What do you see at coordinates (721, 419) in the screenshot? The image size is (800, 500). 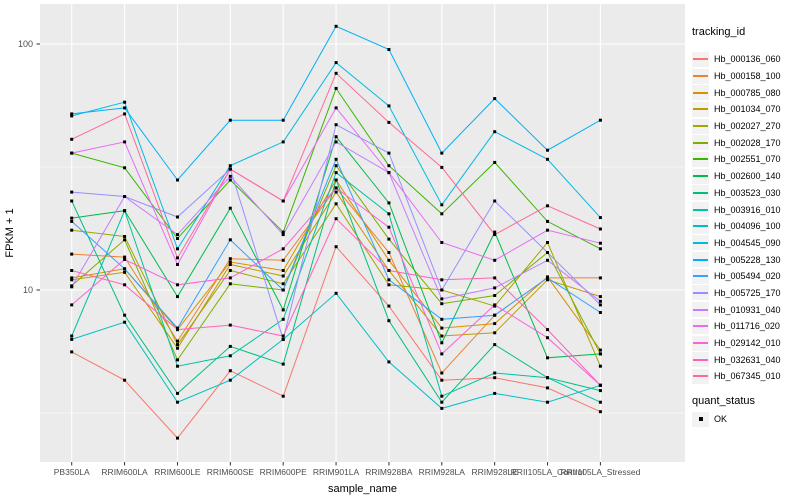 I see `legend-entry-label: OK` at bounding box center [721, 419].